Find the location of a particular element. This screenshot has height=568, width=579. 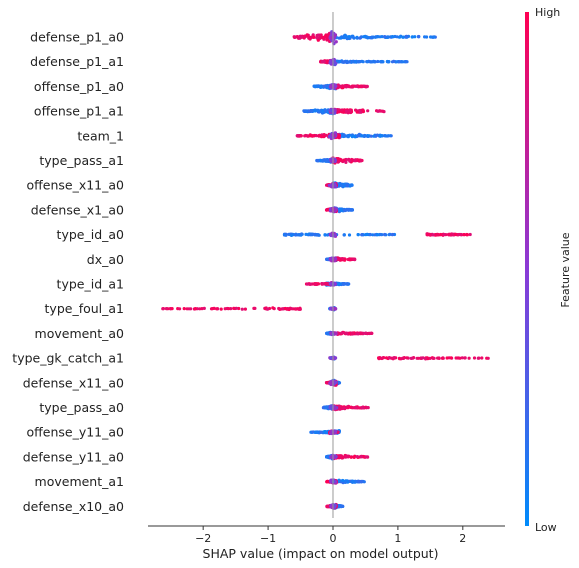

colorbar: High Low Feature value is located at coordinates (548, 270).